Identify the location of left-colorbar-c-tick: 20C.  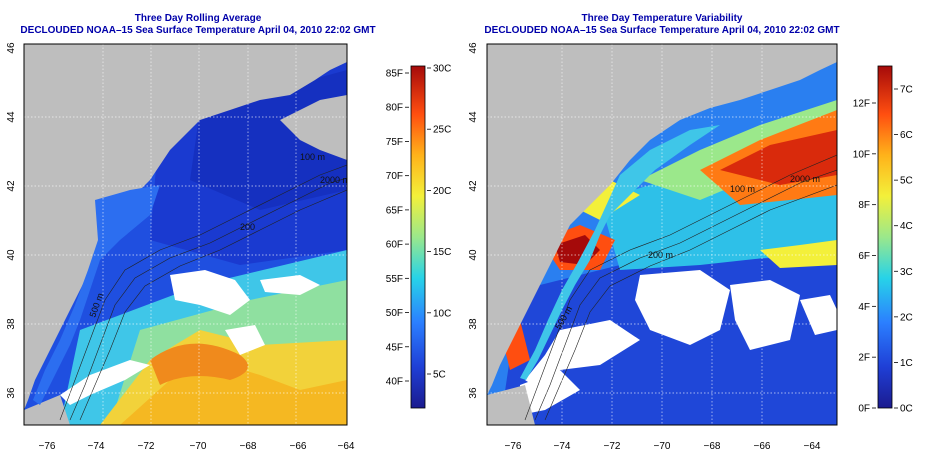
(442, 191).